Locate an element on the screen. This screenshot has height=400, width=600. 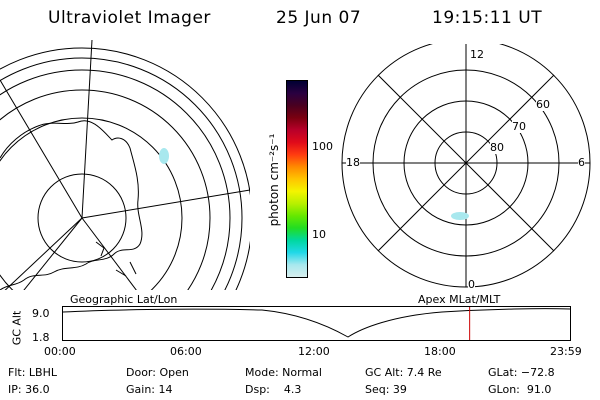
image-date: 25 Jun 07 is located at coordinates (319, 18).